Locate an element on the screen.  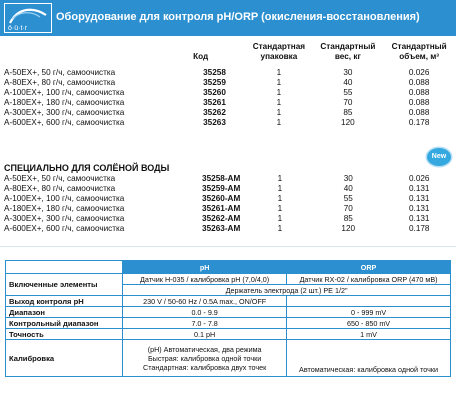
product-weight: 85 is located at coordinates (348, 112).